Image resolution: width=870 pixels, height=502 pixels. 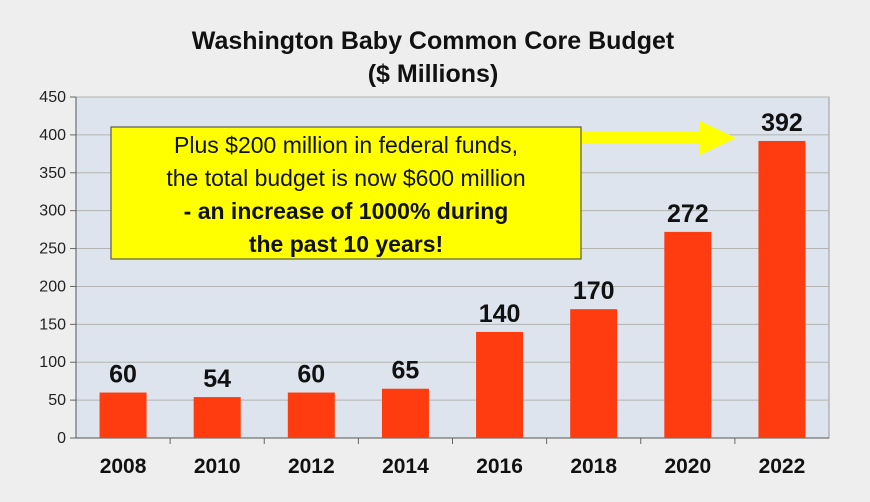 I want to click on x-tick-label: 2014, so click(x=405, y=466).